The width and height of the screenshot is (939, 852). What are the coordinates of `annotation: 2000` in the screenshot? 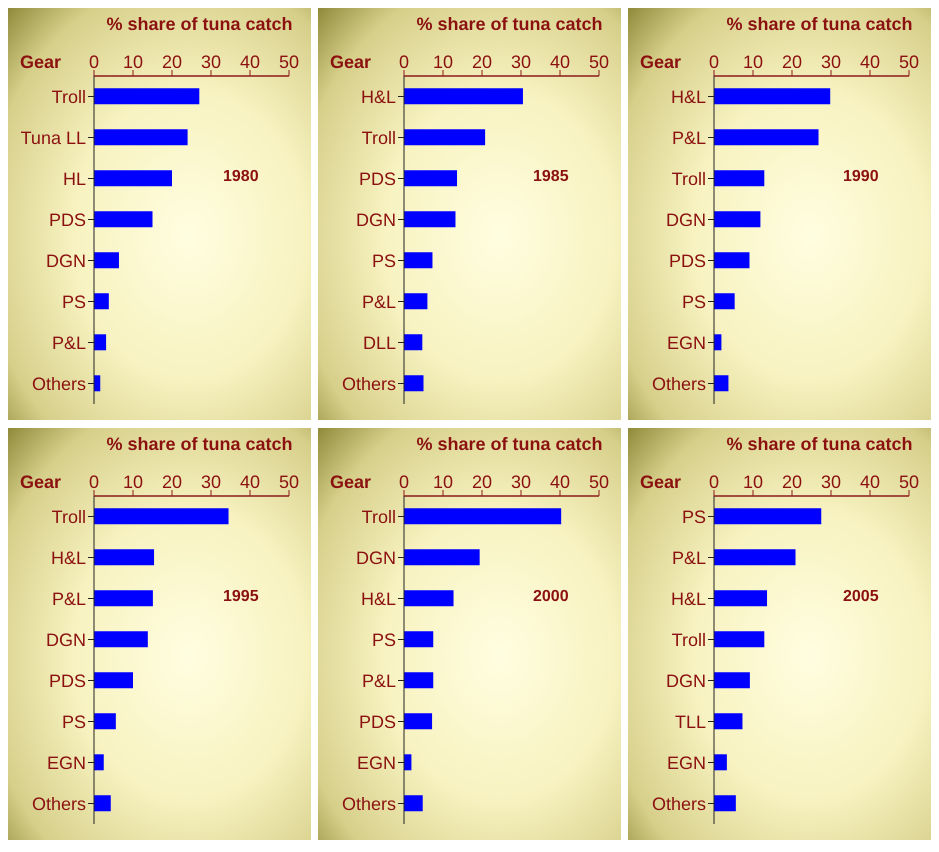 It's located at (551, 596).